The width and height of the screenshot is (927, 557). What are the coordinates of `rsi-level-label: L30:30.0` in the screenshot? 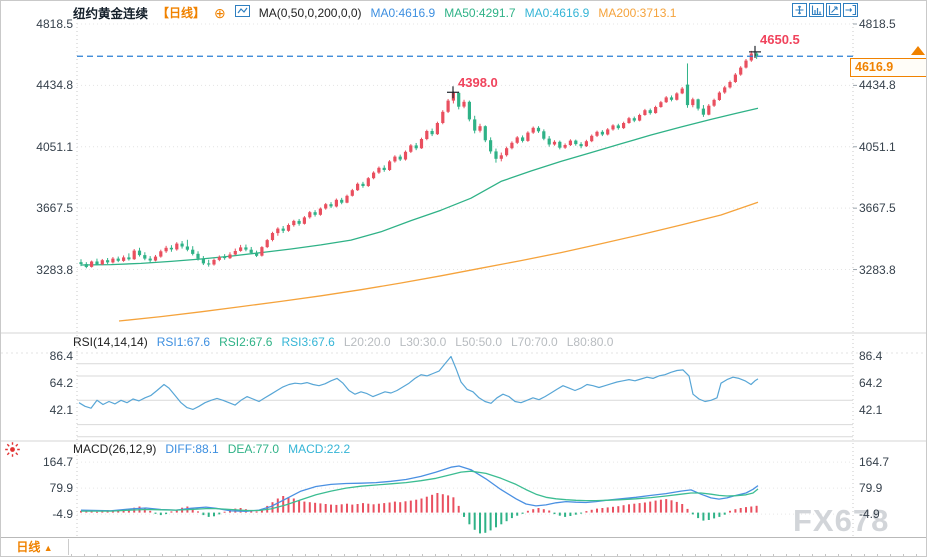 It's located at (423, 342).